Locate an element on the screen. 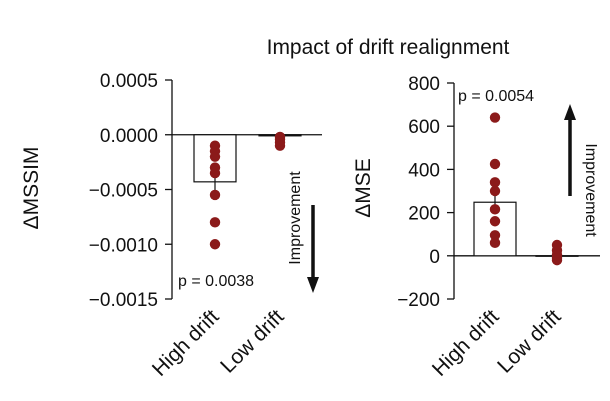 The height and width of the screenshot is (401, 610). y-tick-label: 0 is located at coordinates (434, 257).